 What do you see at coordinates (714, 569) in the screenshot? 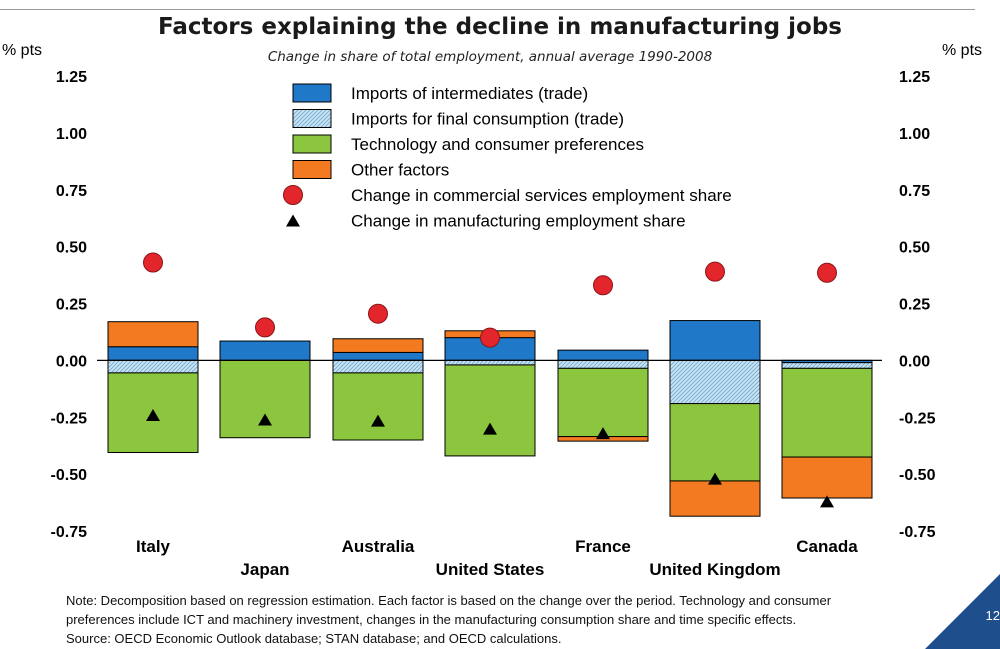
I see `x-tick-label: United Kingdom` at bounding box center [714, 569].